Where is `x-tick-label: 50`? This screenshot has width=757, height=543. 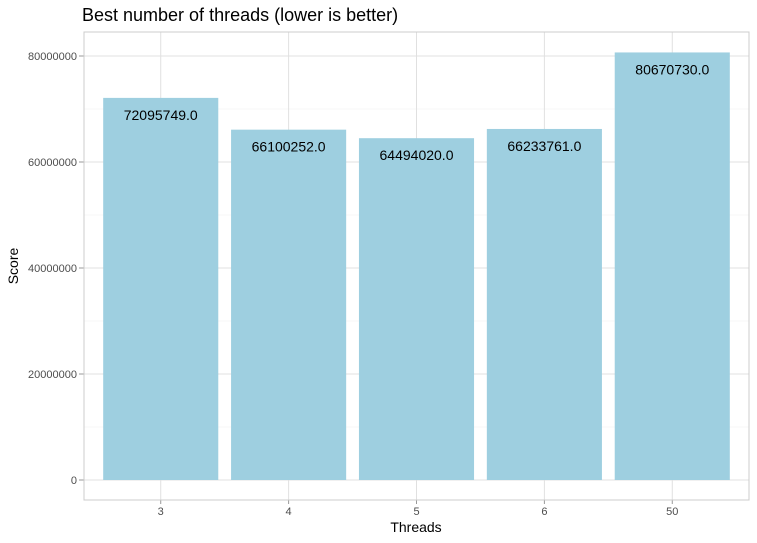 x-tick-label: 50 is located at coordinates (672, 512).